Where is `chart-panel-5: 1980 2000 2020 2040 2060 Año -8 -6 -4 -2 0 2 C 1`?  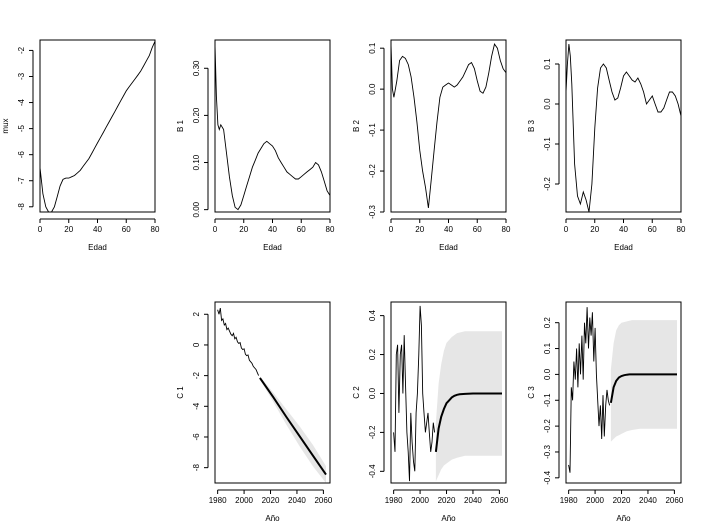
chart-panel-5: 1980 2000 2020 2040 2060 Año -8 -6 -4 -2 0 2 C 1 is located at coordinates (254, 412).